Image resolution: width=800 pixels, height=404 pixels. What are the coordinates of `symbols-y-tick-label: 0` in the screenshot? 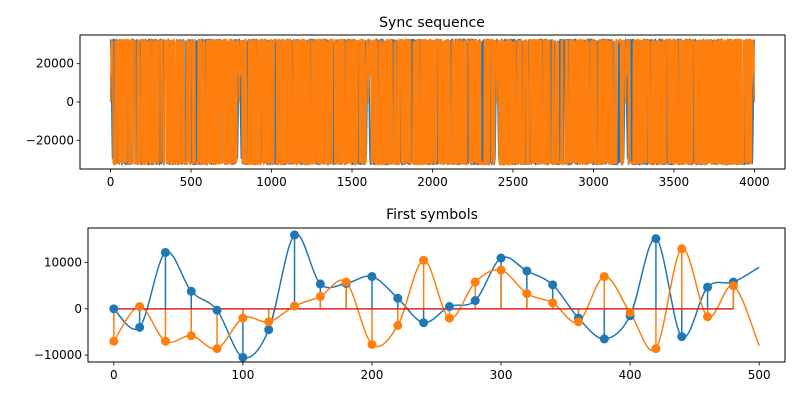 It's located at (78, 309).